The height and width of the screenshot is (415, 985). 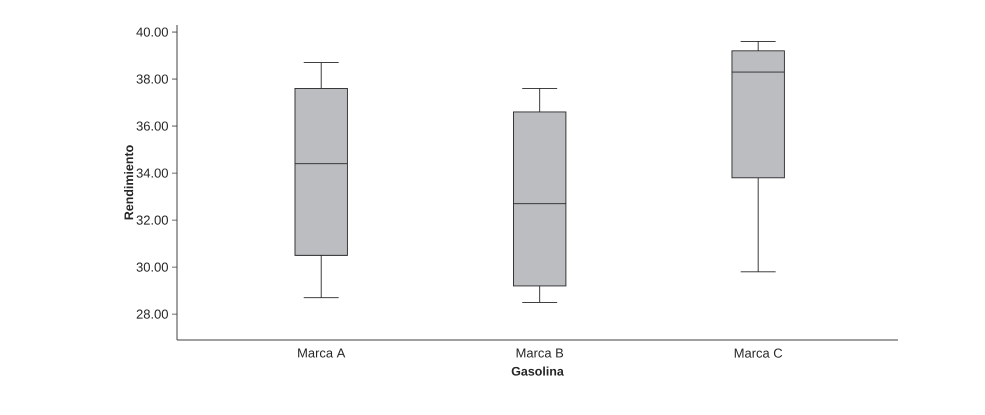 What do you see at coordinates (540, 353) in the screenshot?
I see `x-tick-label: Marca B` at bounding box center [540, 353].